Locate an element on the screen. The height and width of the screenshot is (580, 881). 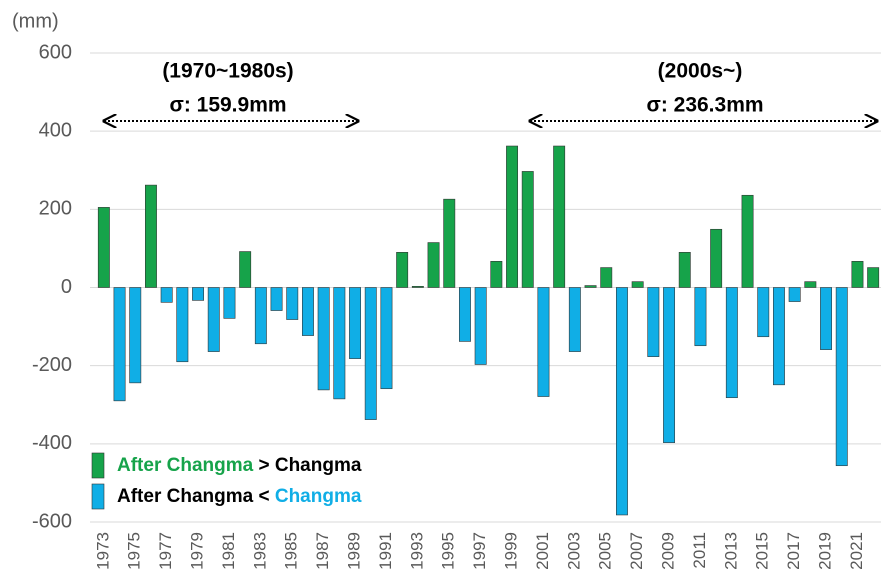
x-tick-label: 1999 is located at coordinates (511, 551).